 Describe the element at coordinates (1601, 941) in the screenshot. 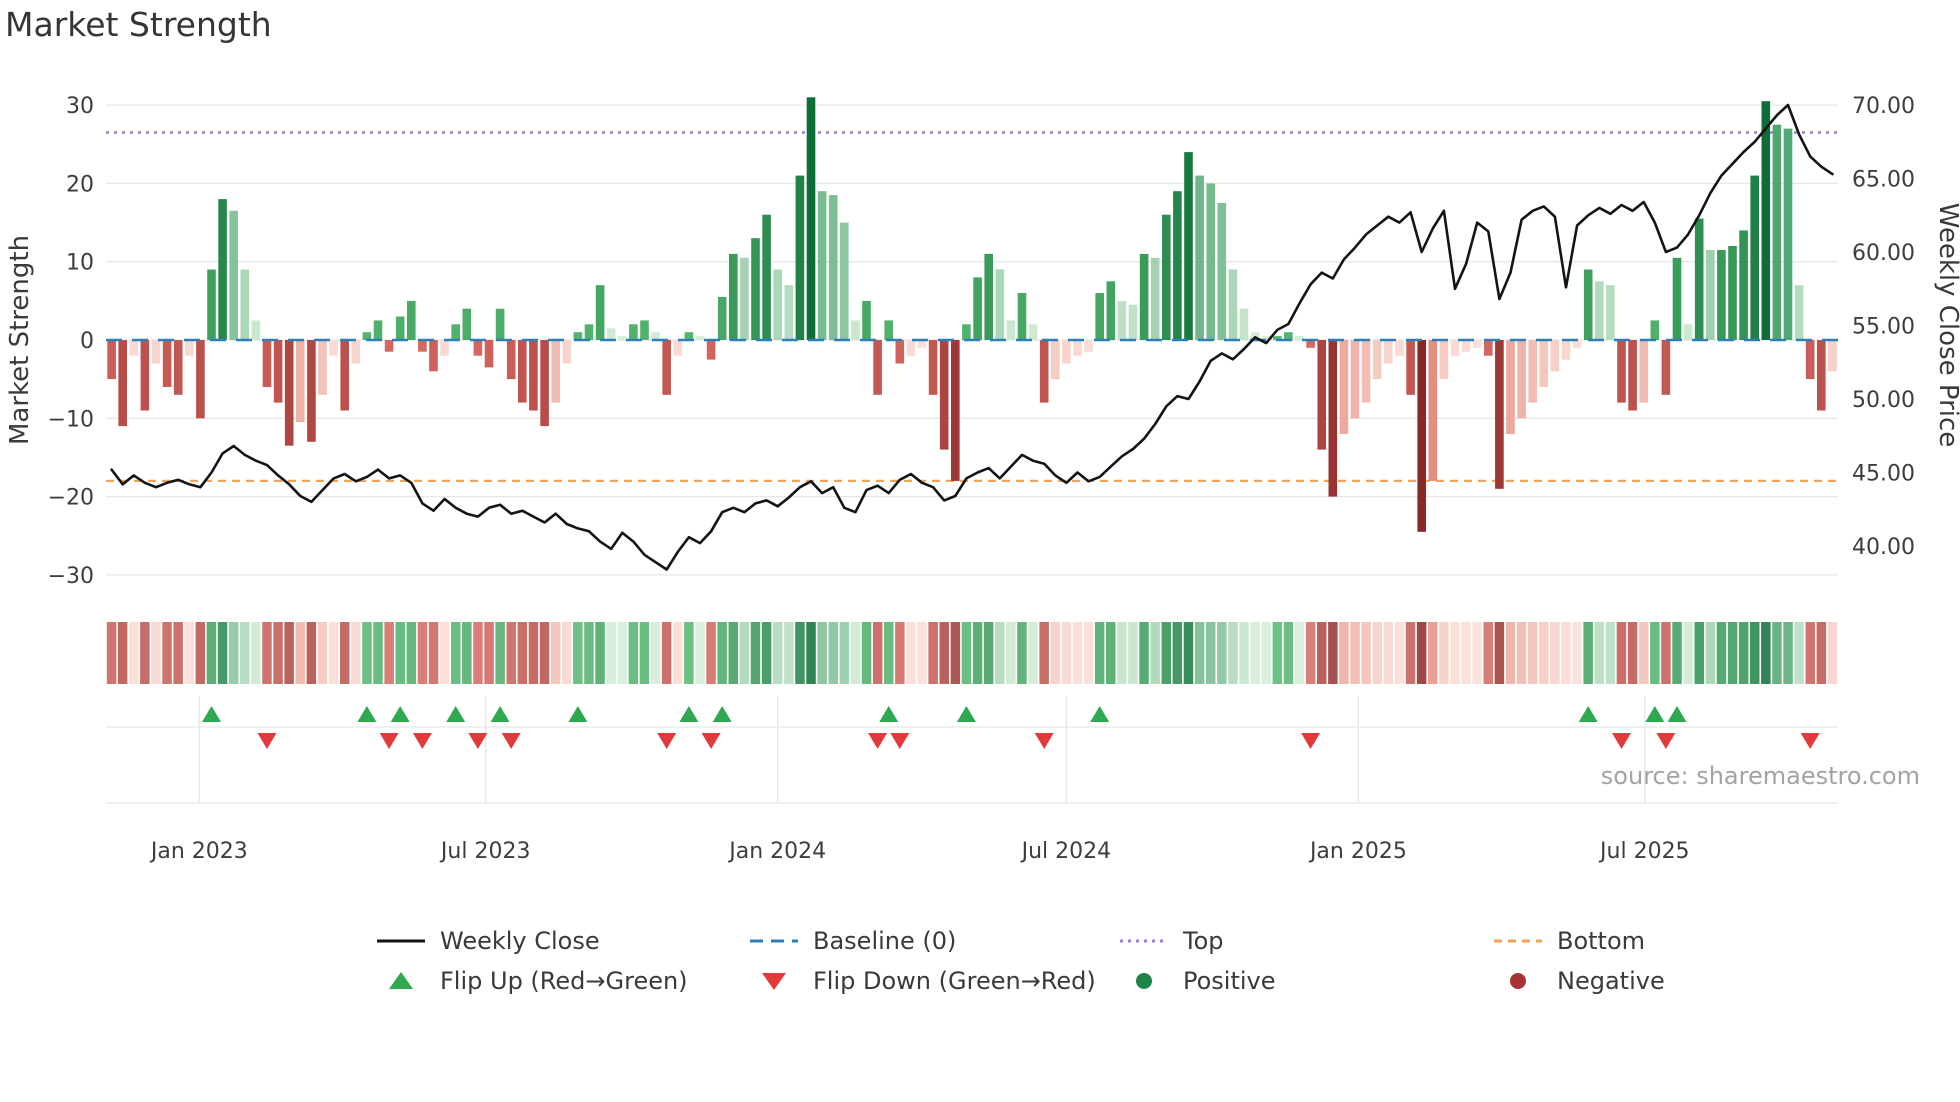

I see `legend-label-bottom: Bottom` at that location.